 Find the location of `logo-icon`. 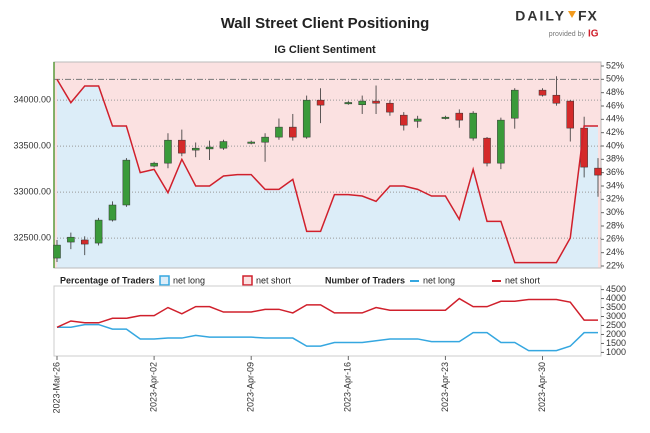

logo-icon is located at coordinates (572, 14).